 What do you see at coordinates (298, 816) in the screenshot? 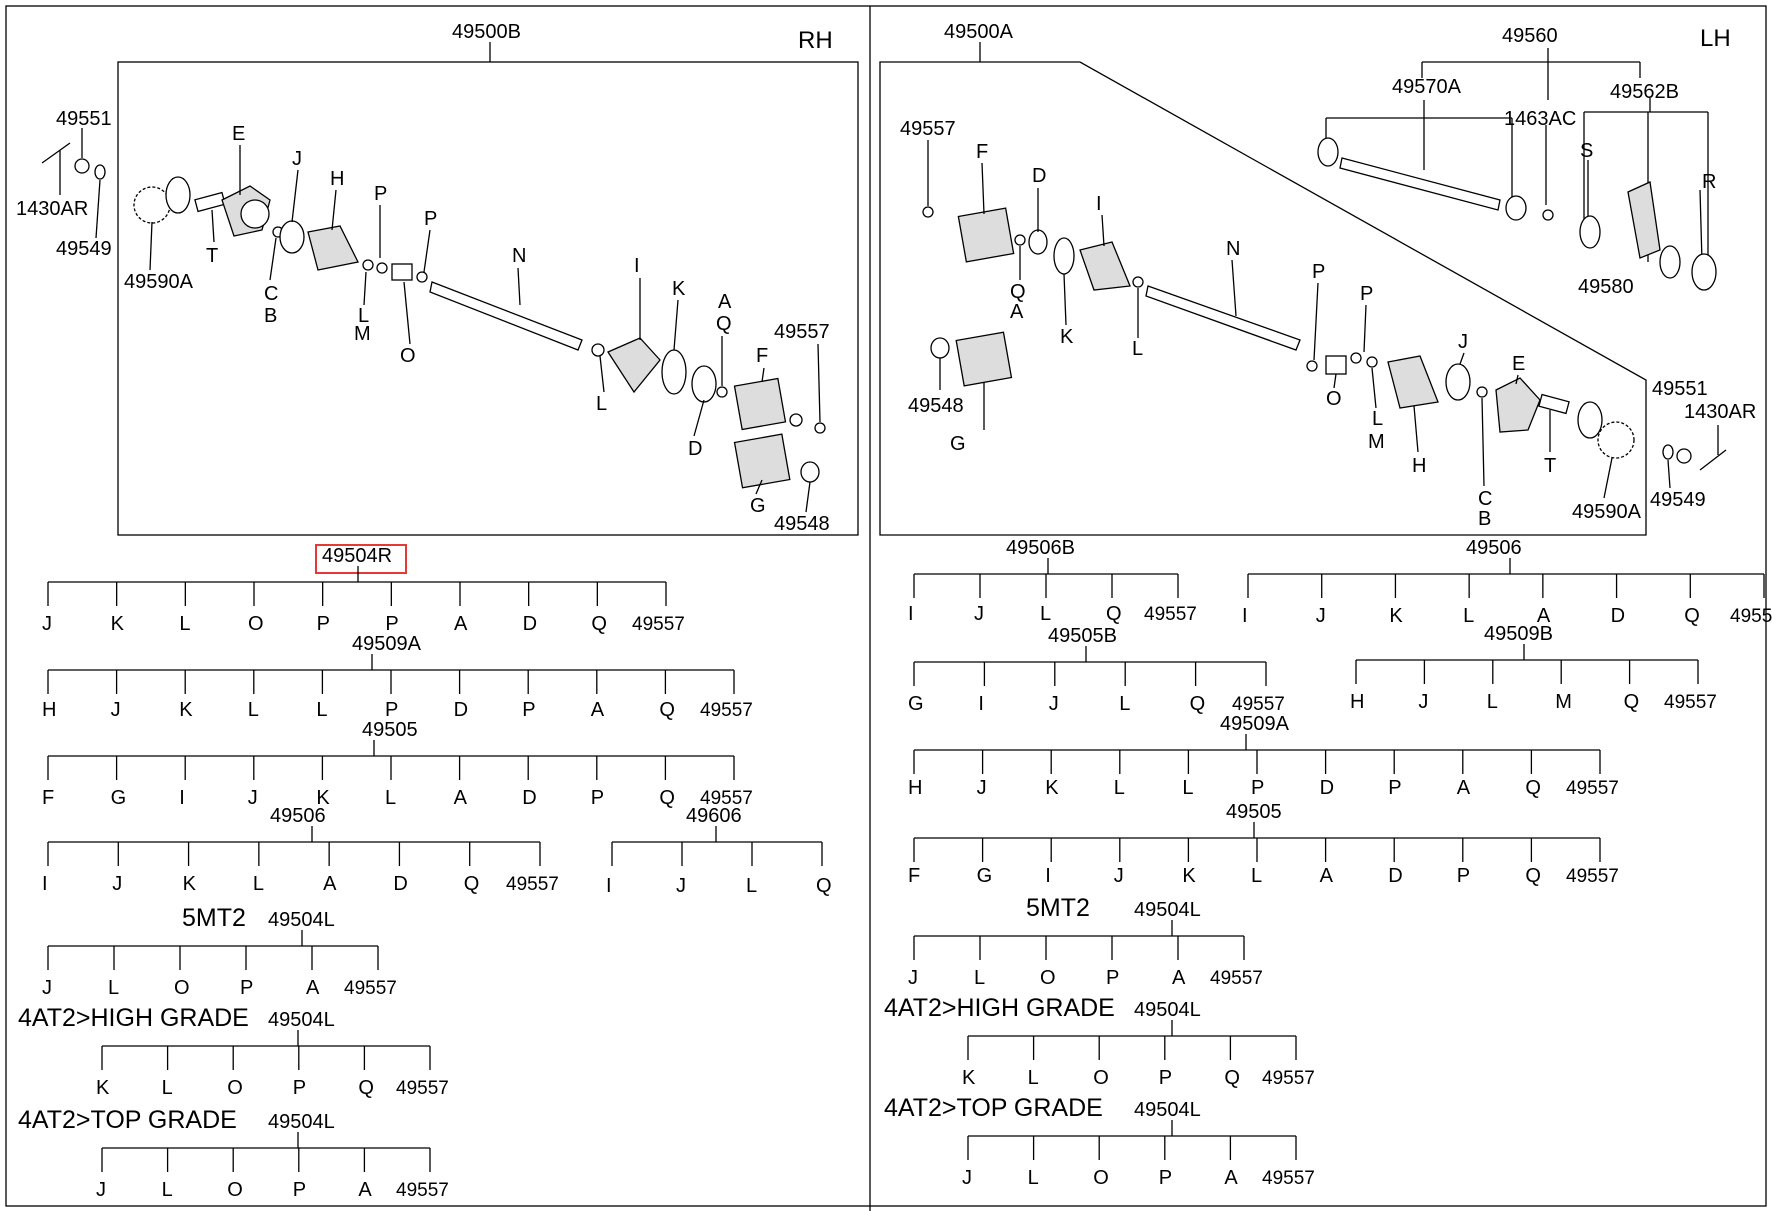
I see `rh-kit-title: 49506` at bounding box center [298, 816].